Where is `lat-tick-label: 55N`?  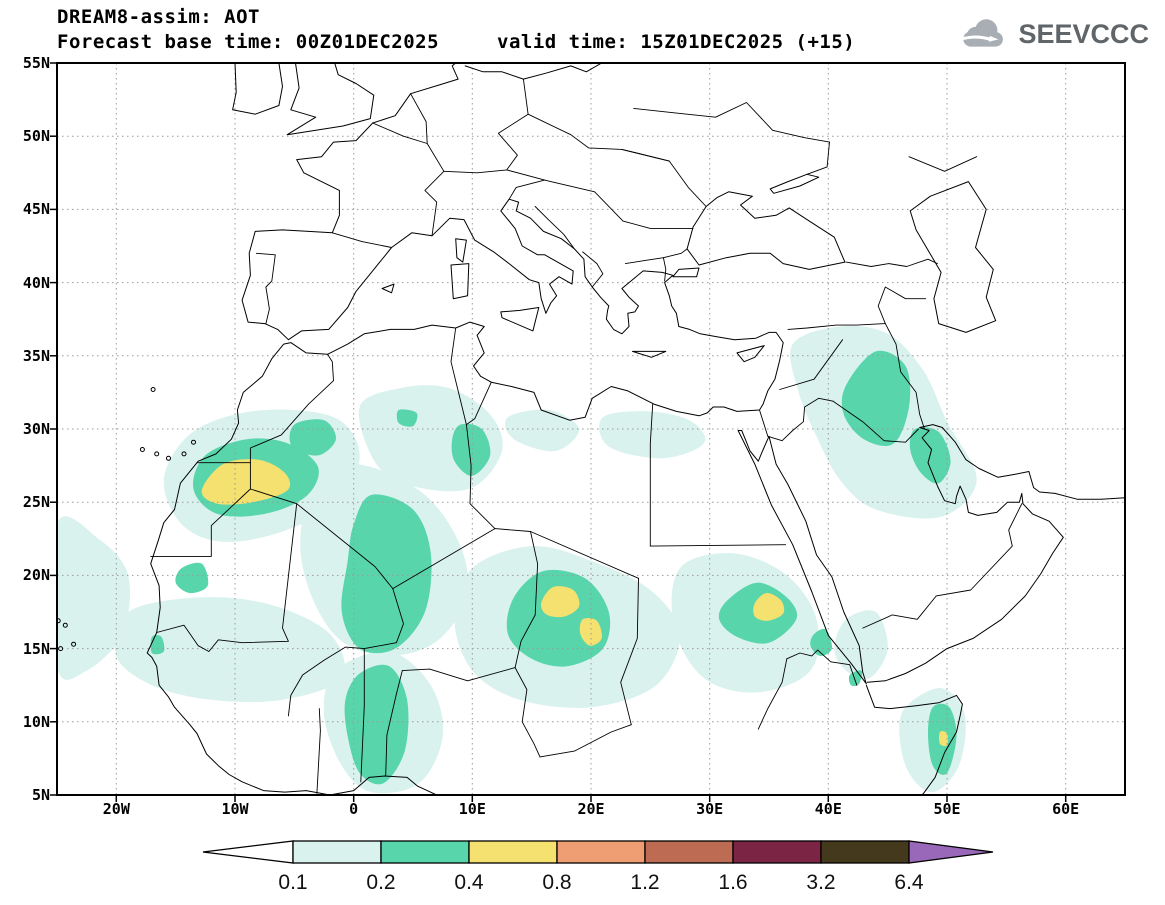 lat-tick-label: 55N is located at coordinates (36, 63).